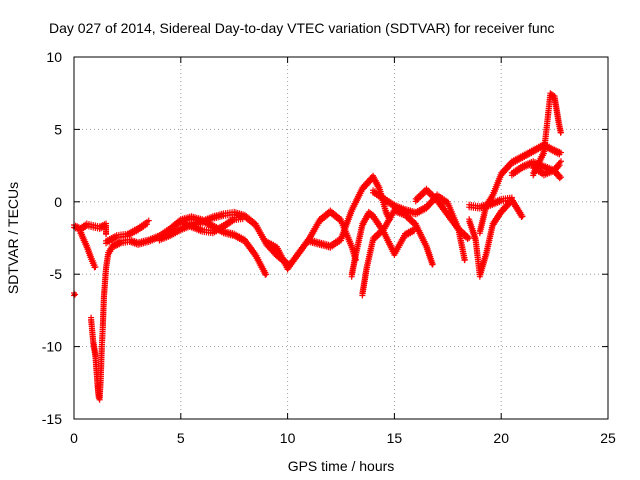  Describe the element at coordinates (52, 419) in the screenshot. I see `y-tick-label: -15` at that location.